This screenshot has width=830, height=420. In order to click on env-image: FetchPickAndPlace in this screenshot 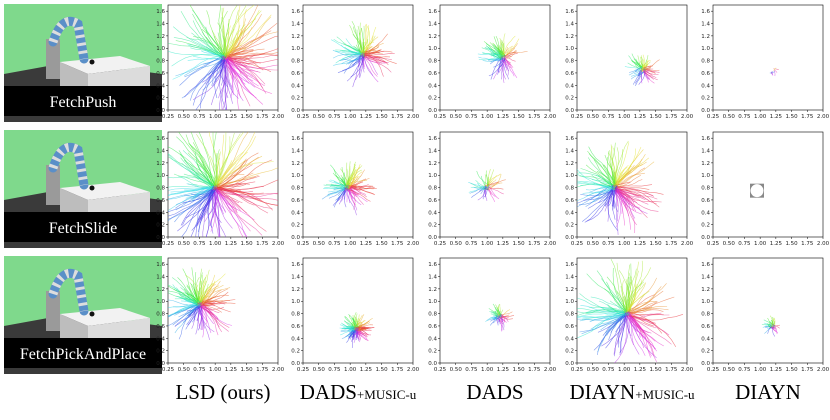, I will do `click(83, 315)`.